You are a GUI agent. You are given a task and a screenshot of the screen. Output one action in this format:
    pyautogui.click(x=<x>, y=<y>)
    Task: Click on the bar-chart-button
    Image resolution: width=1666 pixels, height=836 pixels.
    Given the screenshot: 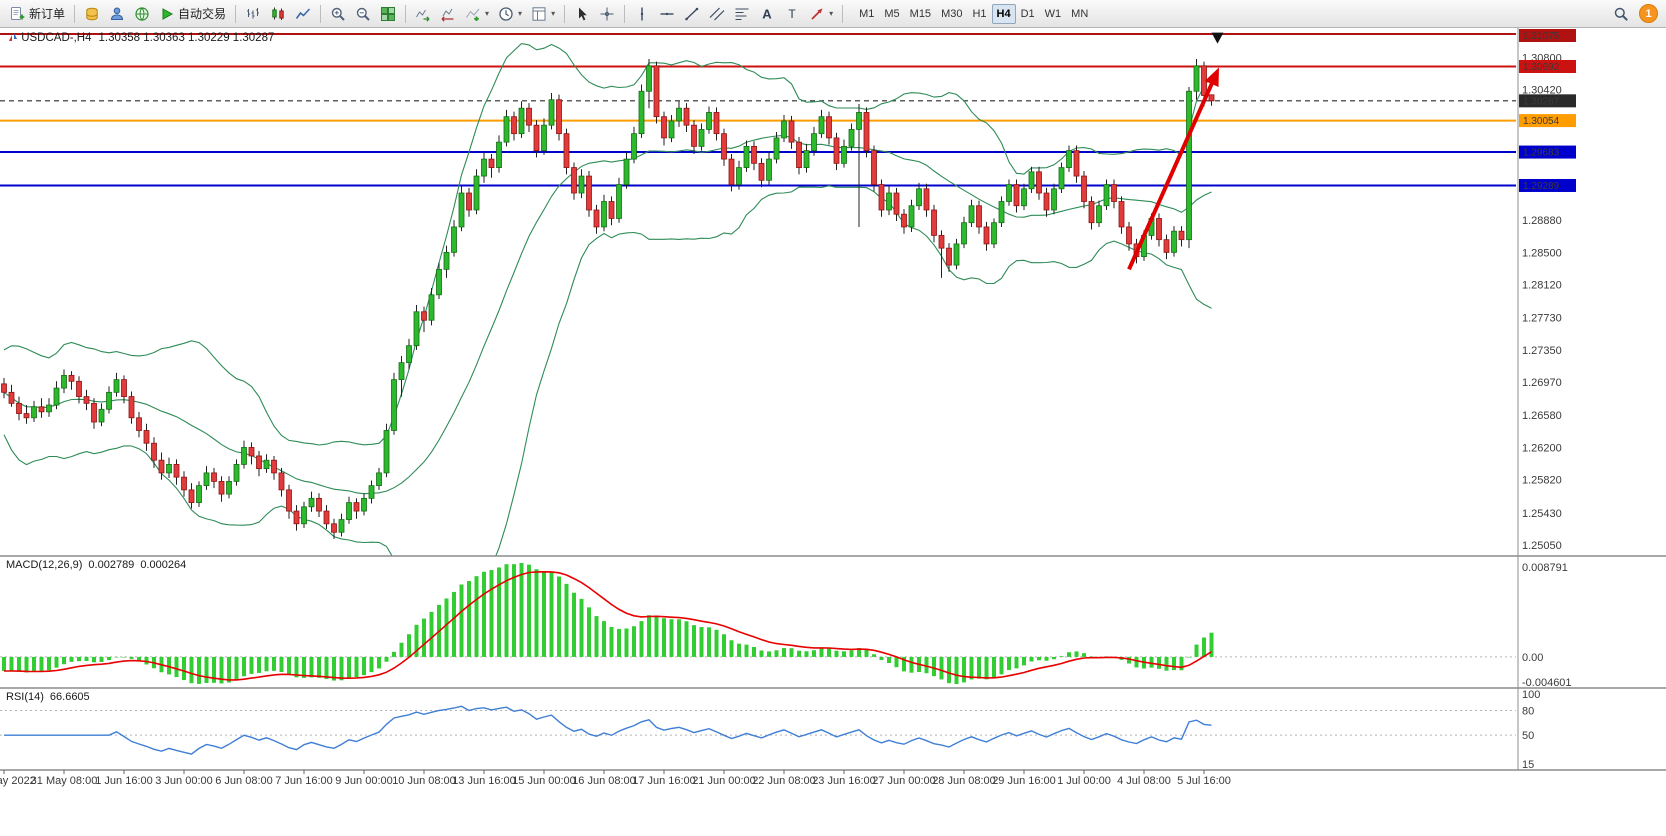 What is the action you would take?
    pyautogui.click(x=253, y=14)
    